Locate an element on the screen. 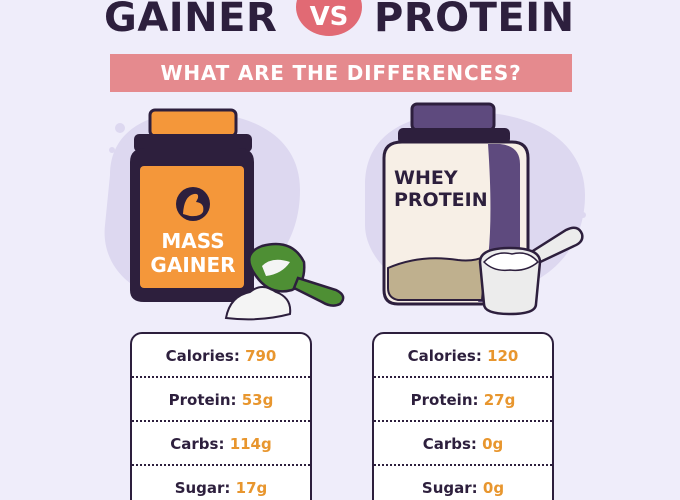  nutrient-value: 27g is located at coordinates (499, 400).